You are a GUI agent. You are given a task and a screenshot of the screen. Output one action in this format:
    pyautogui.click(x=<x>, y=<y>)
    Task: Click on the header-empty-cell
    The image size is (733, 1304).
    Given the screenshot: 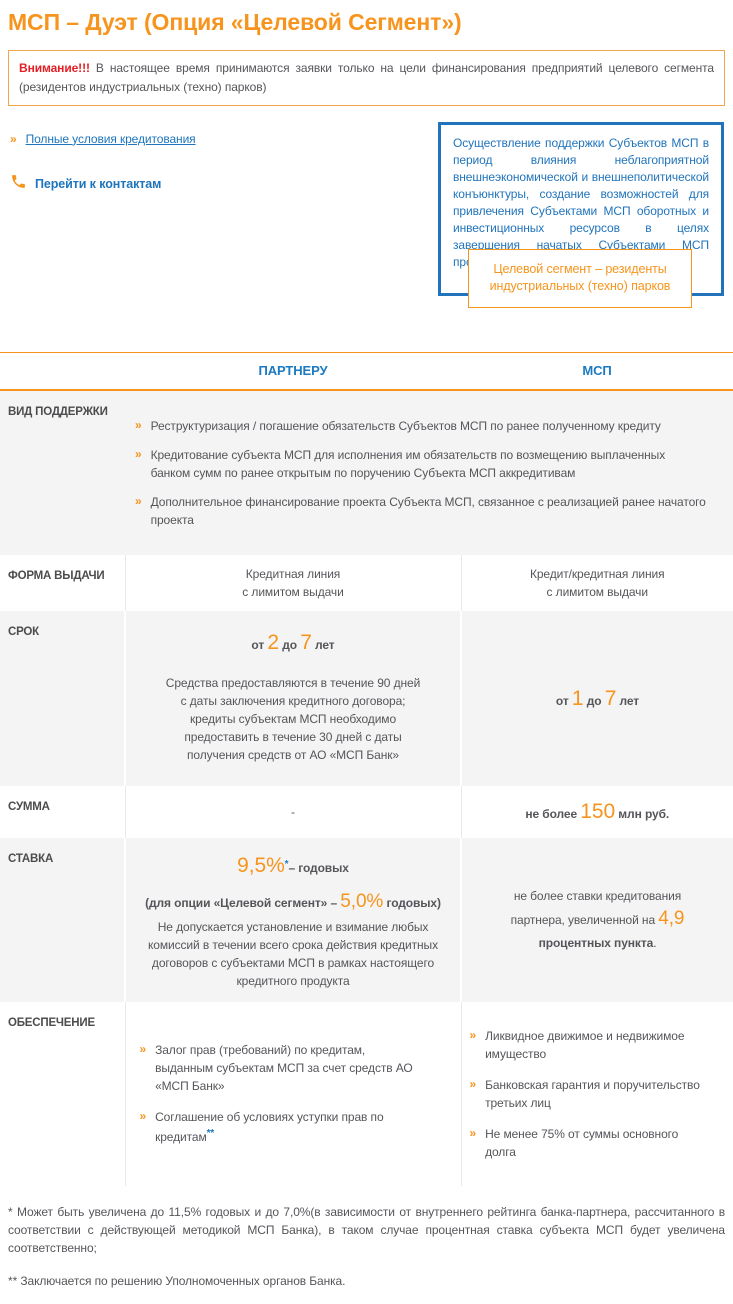 What is the action you would take?
    pyautogui.click(x=62, y=371)
    